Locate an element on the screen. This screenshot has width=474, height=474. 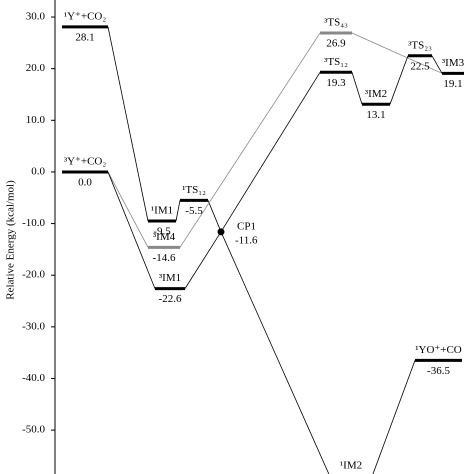
state-label: ¹Y⁺+CO₂ is located at coordinates (85, 16).